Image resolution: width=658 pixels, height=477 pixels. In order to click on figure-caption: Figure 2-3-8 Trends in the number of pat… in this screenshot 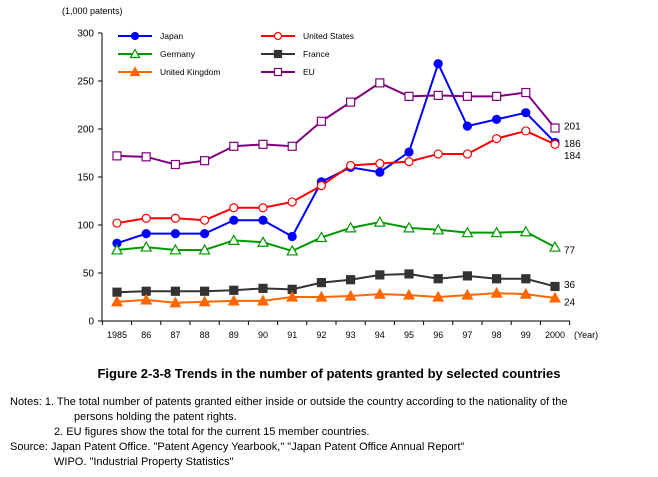, I will do `click(329, 373)`.